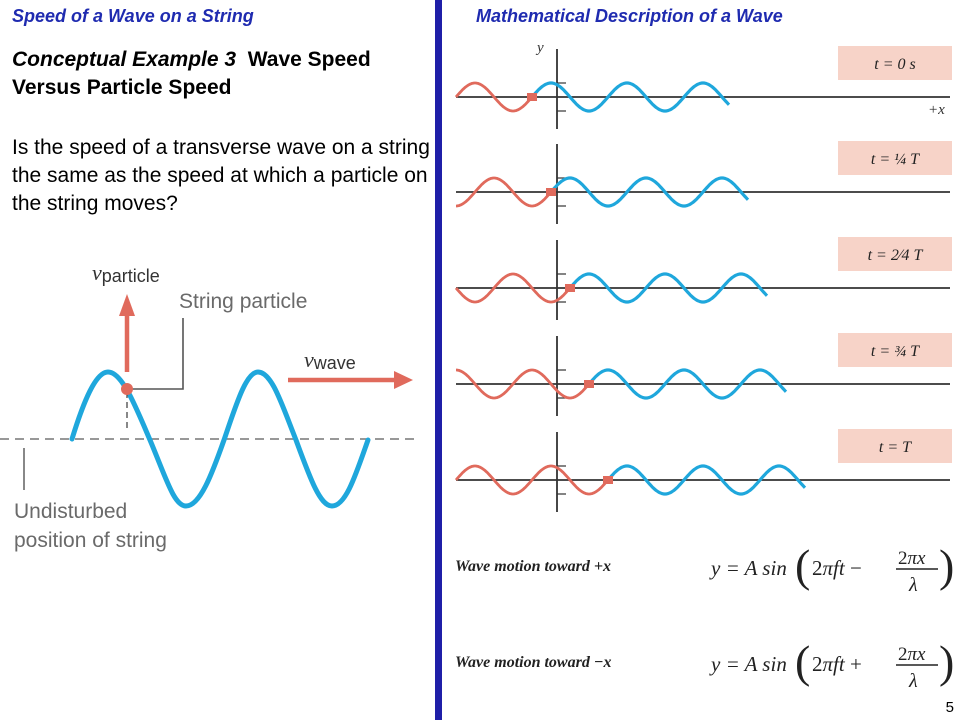  Describe the element at coordinates (309, 359) in the screenshot. I see `v-wave-symbol: v` at that location.